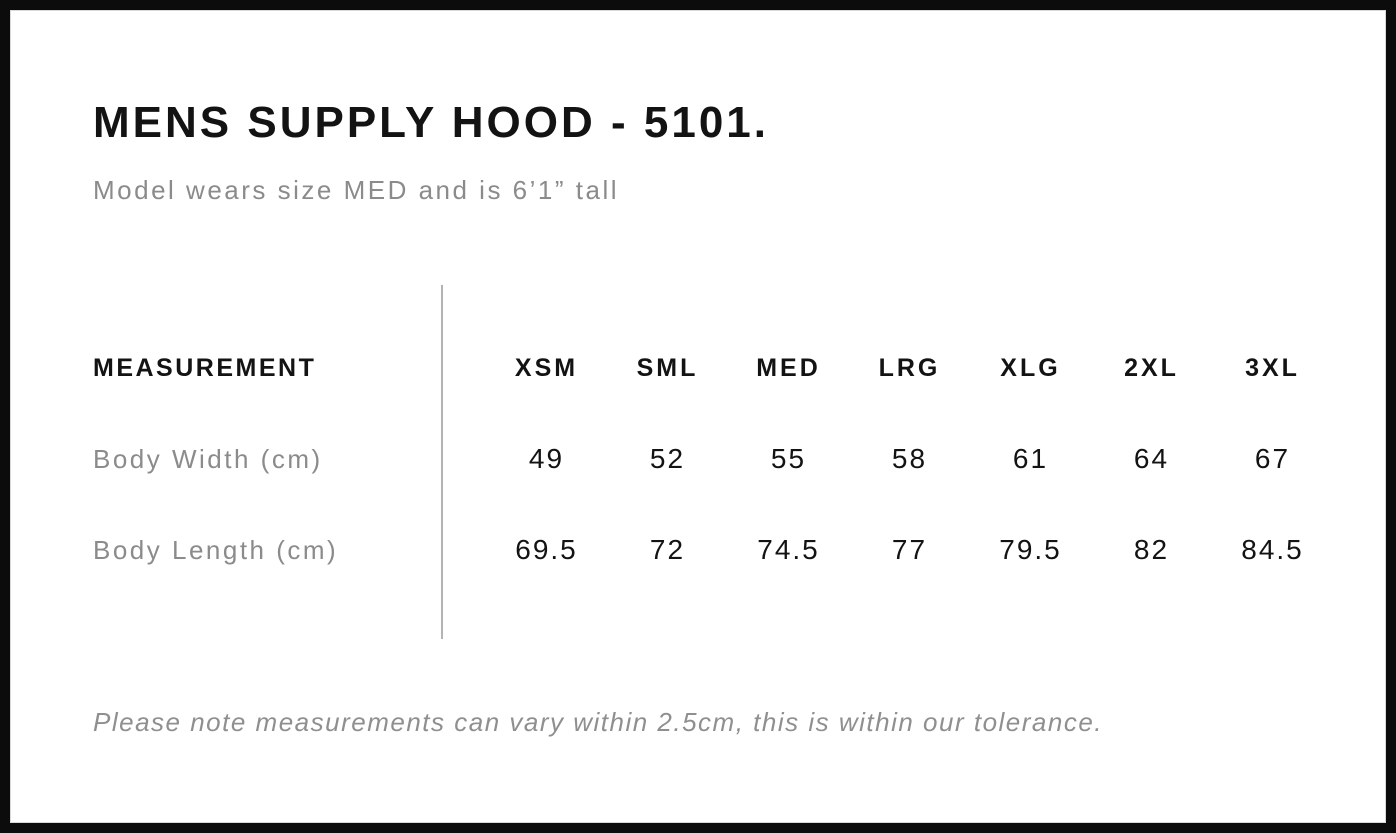  What do you see at coordinates (442, 461) in the screenshot?
I see `vertical-divider` at bounding box center [442, 461].